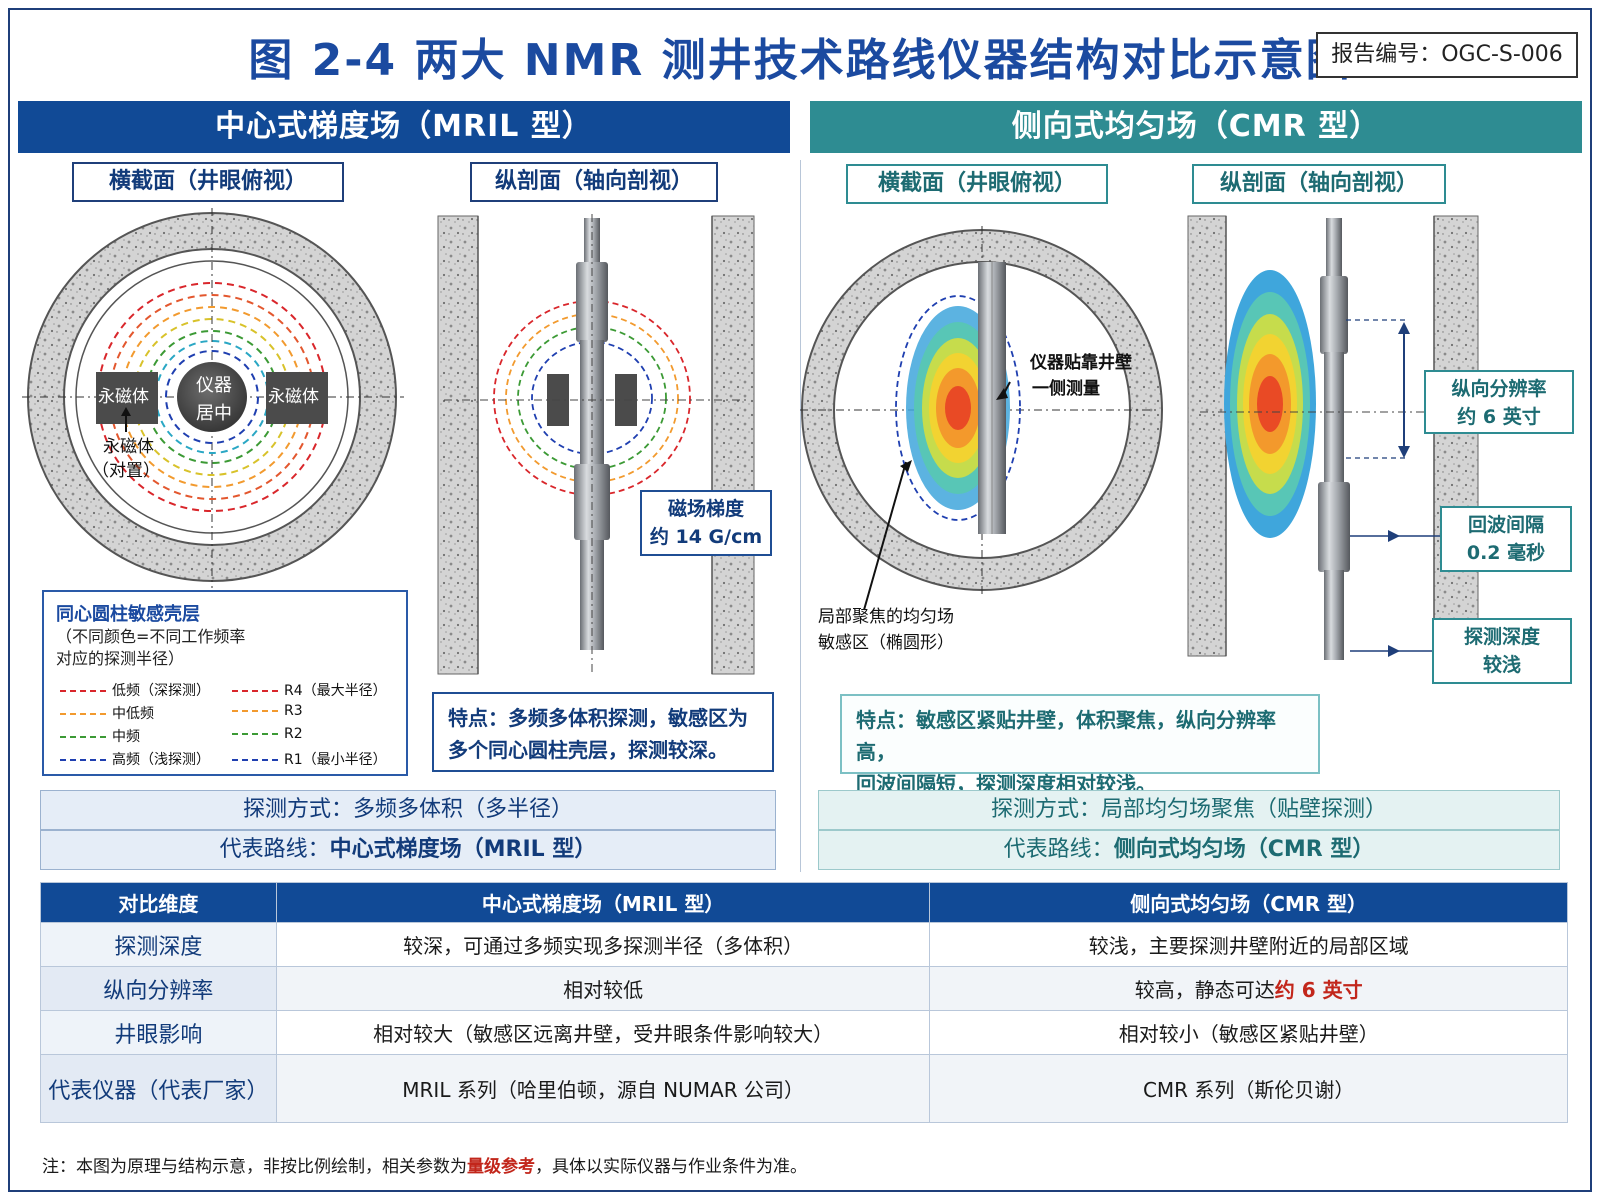 The width and height of the screenshot is (1600, 1200). I want to click on cmr-cross-section, so click(981, 418).